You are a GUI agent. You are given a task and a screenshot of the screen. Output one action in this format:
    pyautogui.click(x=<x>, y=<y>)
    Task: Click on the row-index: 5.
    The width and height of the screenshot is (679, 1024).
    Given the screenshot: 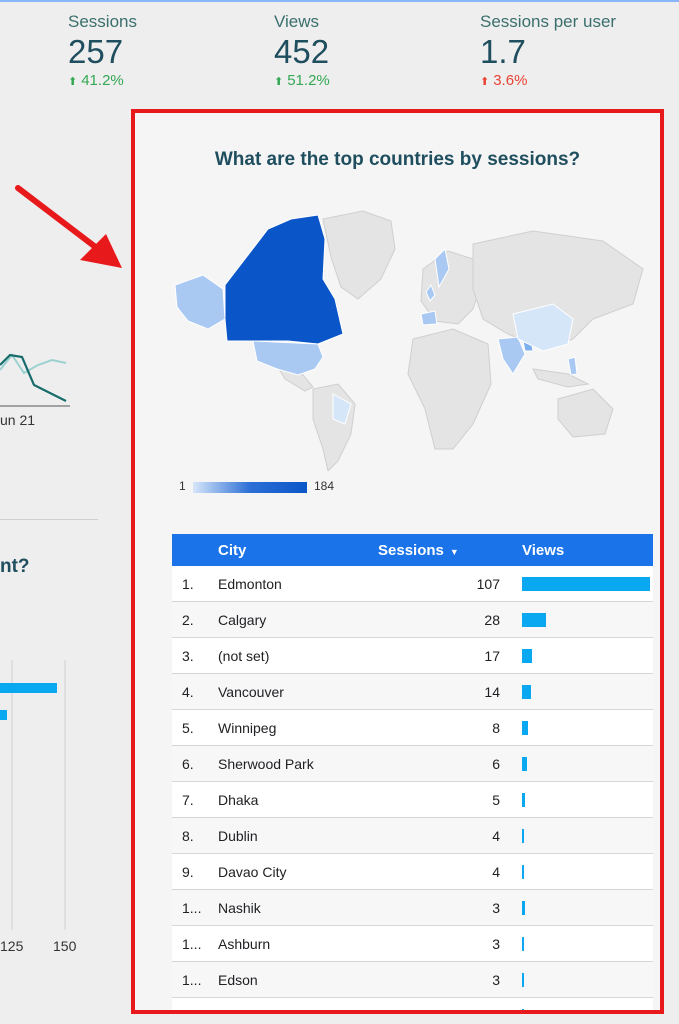 What is the action you would take?
    pyautogui.click(x=195, y=727)
    